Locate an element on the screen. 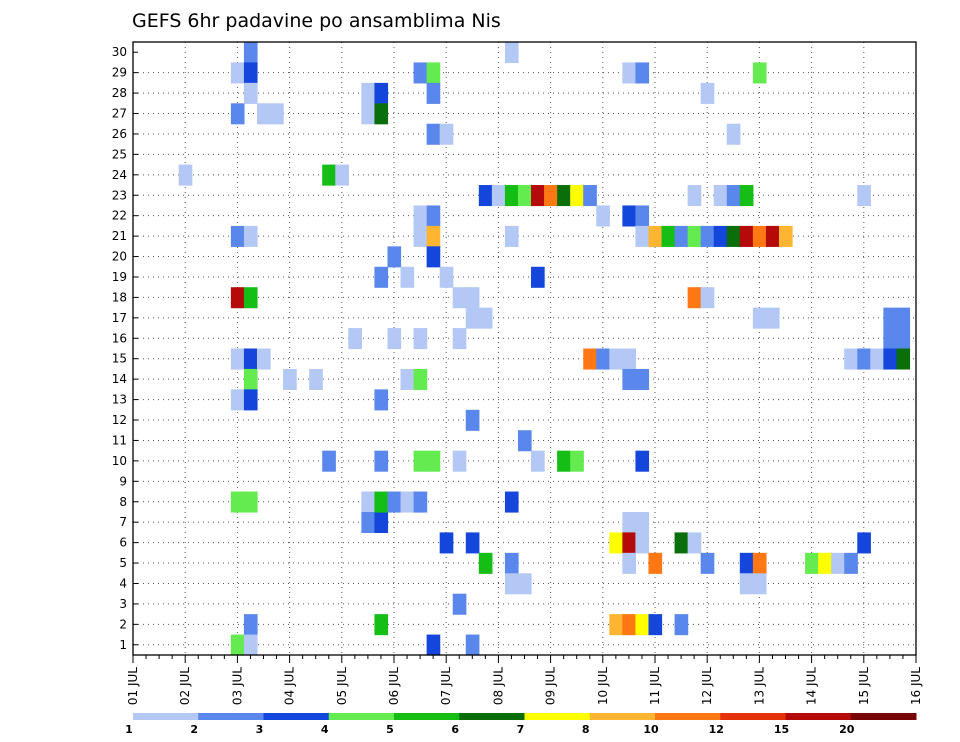 The width and height of the screenshot is (960, 742). x-tick-label: 05 JUL is located at coordinates (342, 686).